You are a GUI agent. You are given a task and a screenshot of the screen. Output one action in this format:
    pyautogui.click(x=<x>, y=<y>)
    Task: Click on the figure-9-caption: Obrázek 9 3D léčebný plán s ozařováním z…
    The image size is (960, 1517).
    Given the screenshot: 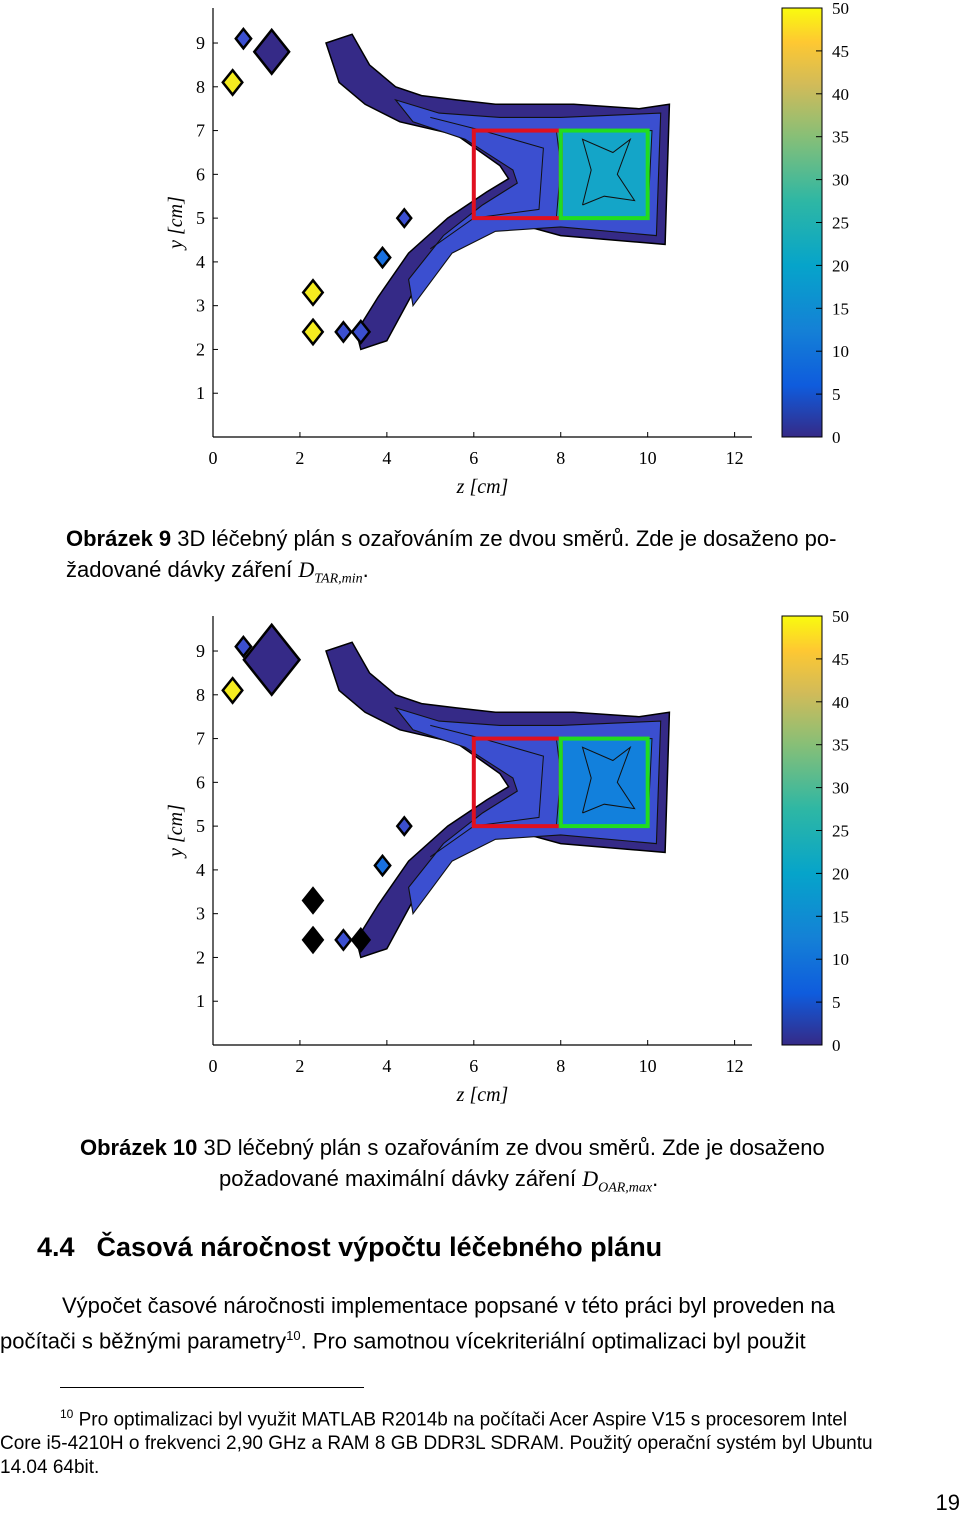 What is the action you would take?
    pyautogui.click(x=451, y=556)
    